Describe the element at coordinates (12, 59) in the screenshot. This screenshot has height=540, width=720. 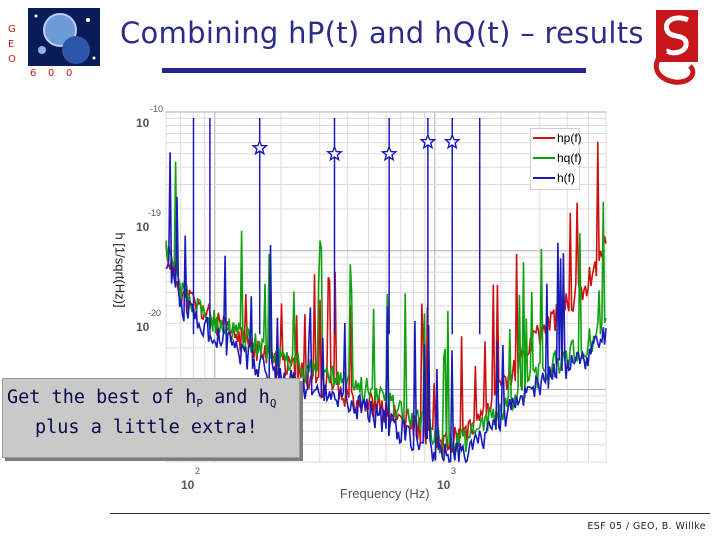
I see `logo-letter-o: O` at that location.